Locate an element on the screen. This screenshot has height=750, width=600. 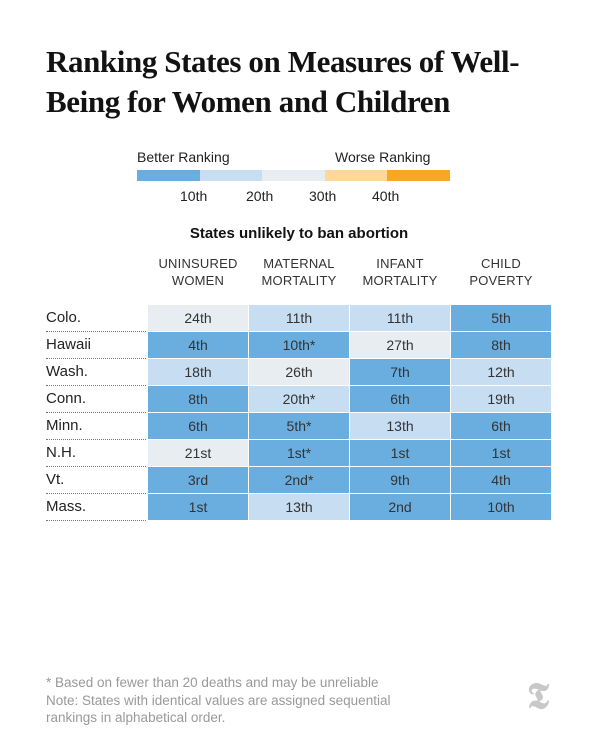
state-label: Vt. is located at coordinates (55, 479).